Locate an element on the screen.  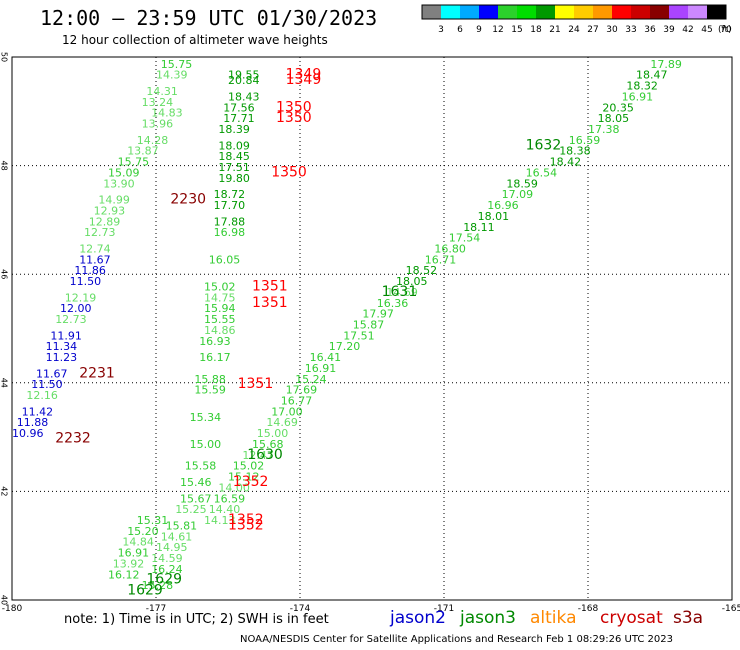
swh-value-label: 17.69 is located at coordinates (302, 390).